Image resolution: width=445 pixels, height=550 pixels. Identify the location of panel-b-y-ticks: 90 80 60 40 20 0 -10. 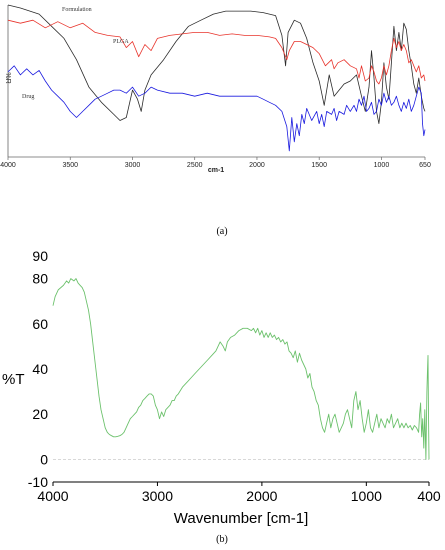
(38, 369).